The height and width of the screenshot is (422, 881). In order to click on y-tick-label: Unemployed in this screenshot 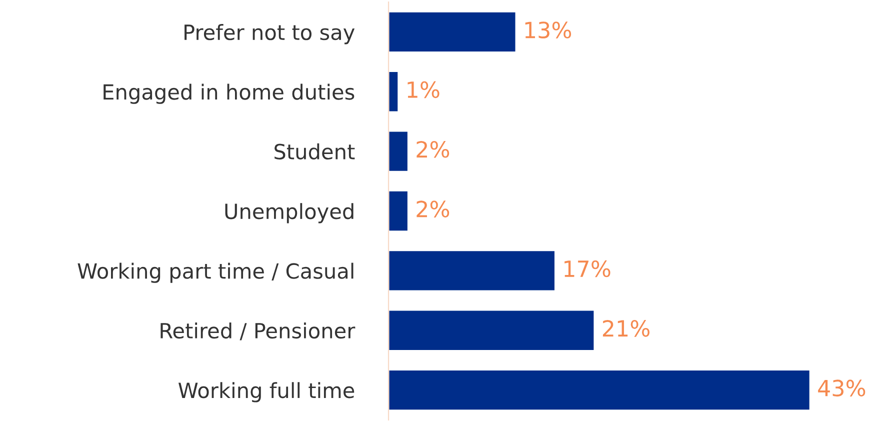, I will do `click(289, 213)`.